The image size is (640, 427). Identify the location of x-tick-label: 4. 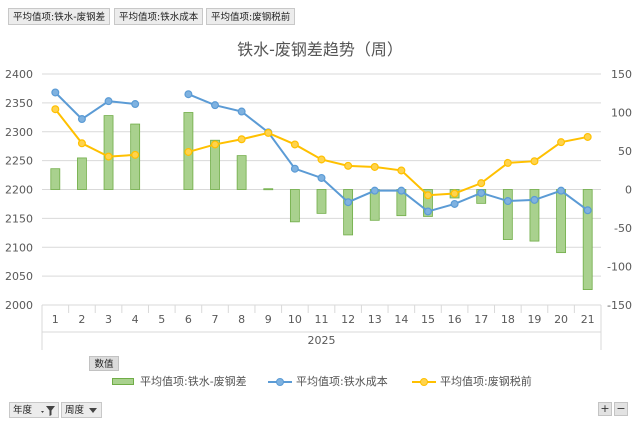
(135, 319).